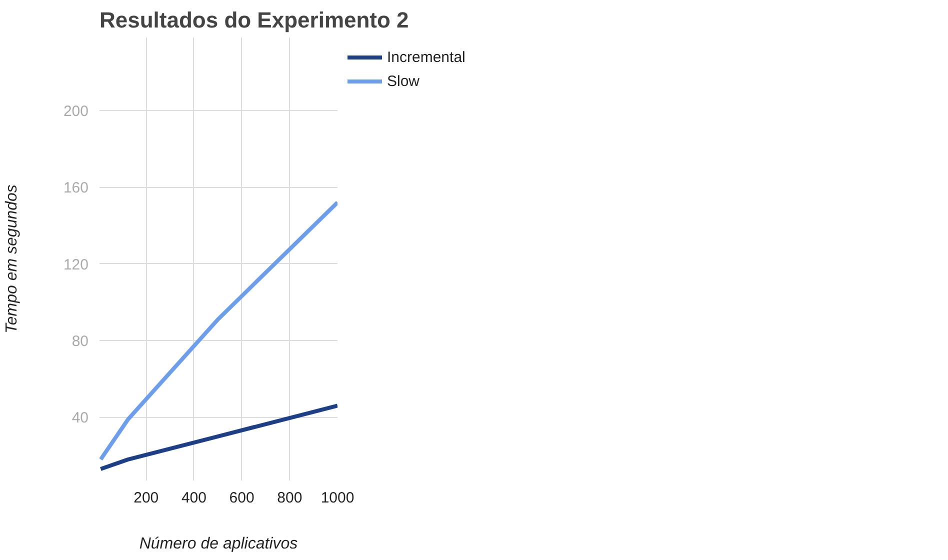 This screenshot has width=948, height=560. I want to click on x-tick-label: 1000, so click(337, 498).